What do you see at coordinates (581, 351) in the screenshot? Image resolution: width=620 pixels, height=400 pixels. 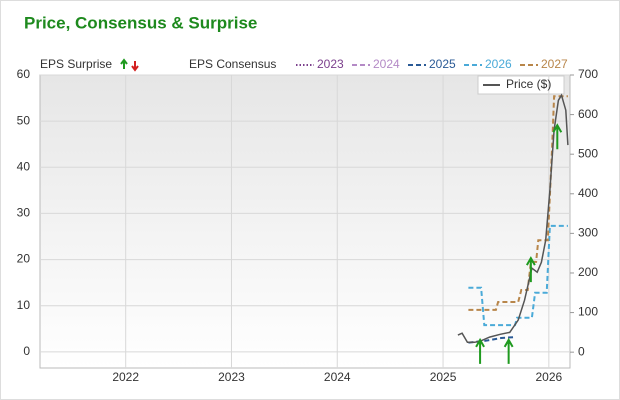 I see `y2-tick-label: 0` at bounding box center [581, 351].